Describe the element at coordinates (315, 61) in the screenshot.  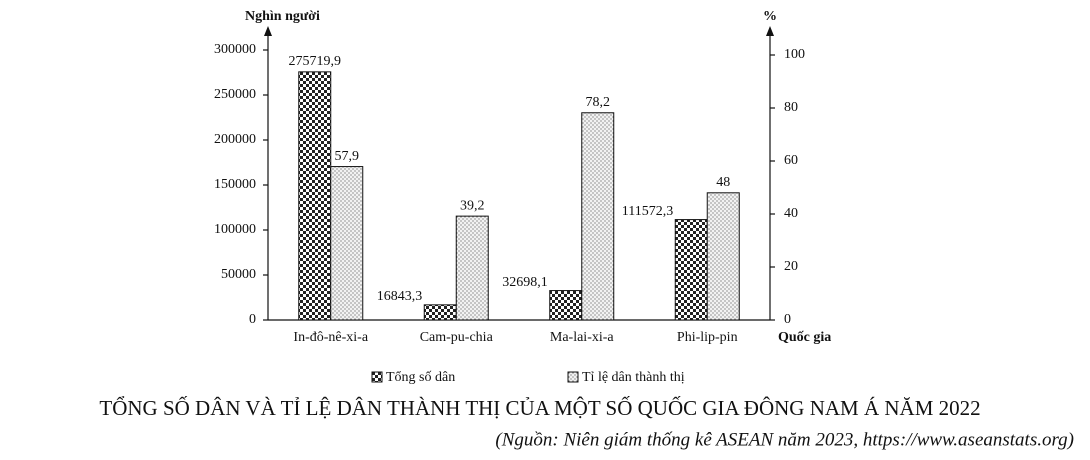
I see `value-label: 275719,9` at that location.